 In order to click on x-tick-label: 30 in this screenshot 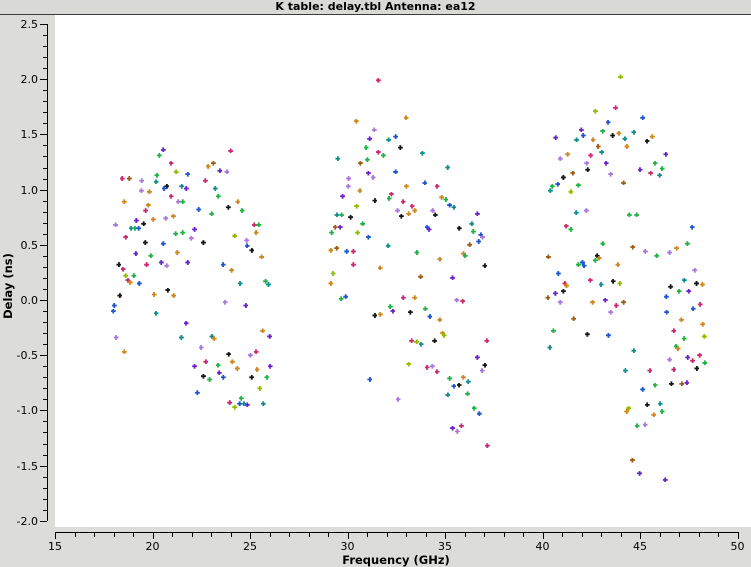, I will do `click(347, 546)`.